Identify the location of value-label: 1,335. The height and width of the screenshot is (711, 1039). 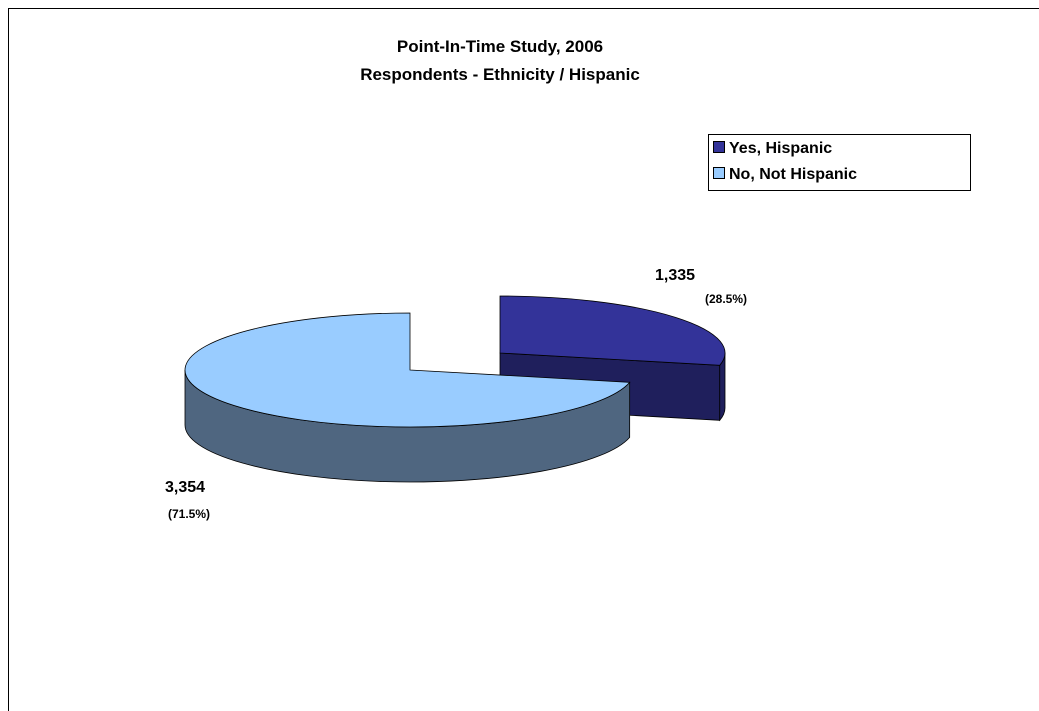
(675, 275).